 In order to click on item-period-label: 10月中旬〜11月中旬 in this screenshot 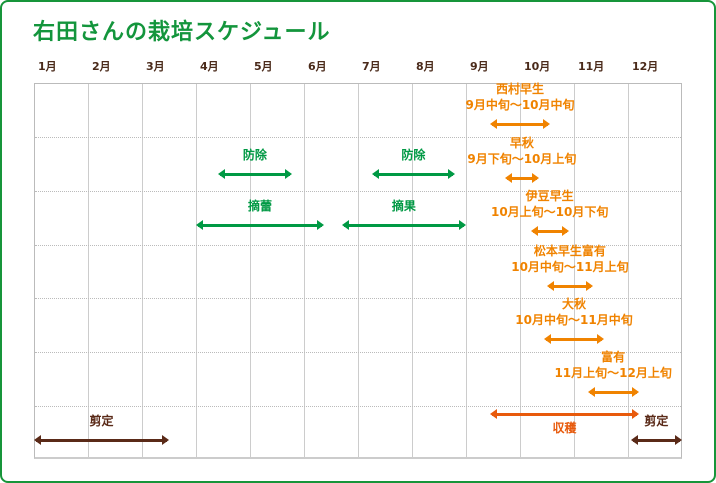, I will do `click(574, 320)`.